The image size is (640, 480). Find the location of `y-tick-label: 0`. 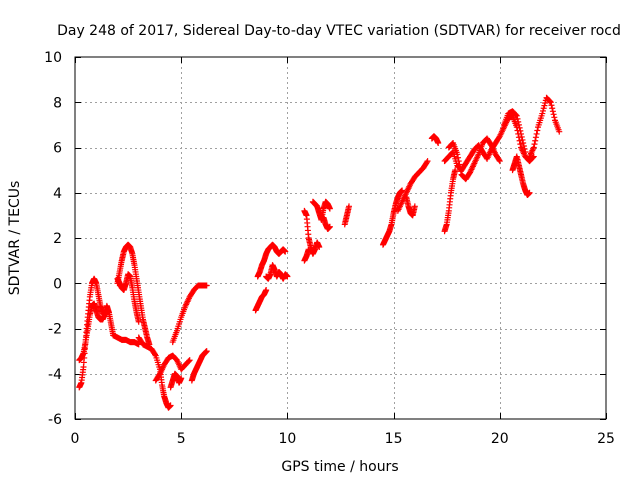

y-tick-label: 0 is located at coordinates (57, 284).